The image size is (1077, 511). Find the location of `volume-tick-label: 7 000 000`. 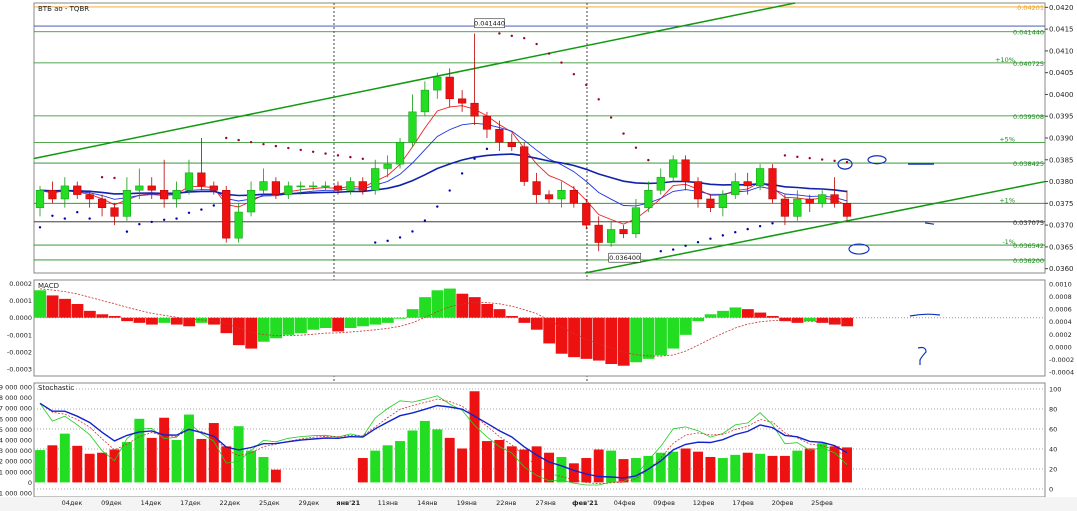

volume-tick-label: 7 000 000 is located at coordinates (16, 409).